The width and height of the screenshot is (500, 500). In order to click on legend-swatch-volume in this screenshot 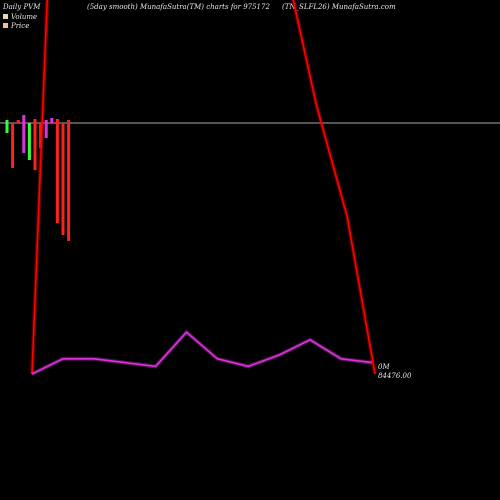, I will do `click(5, 16)`.